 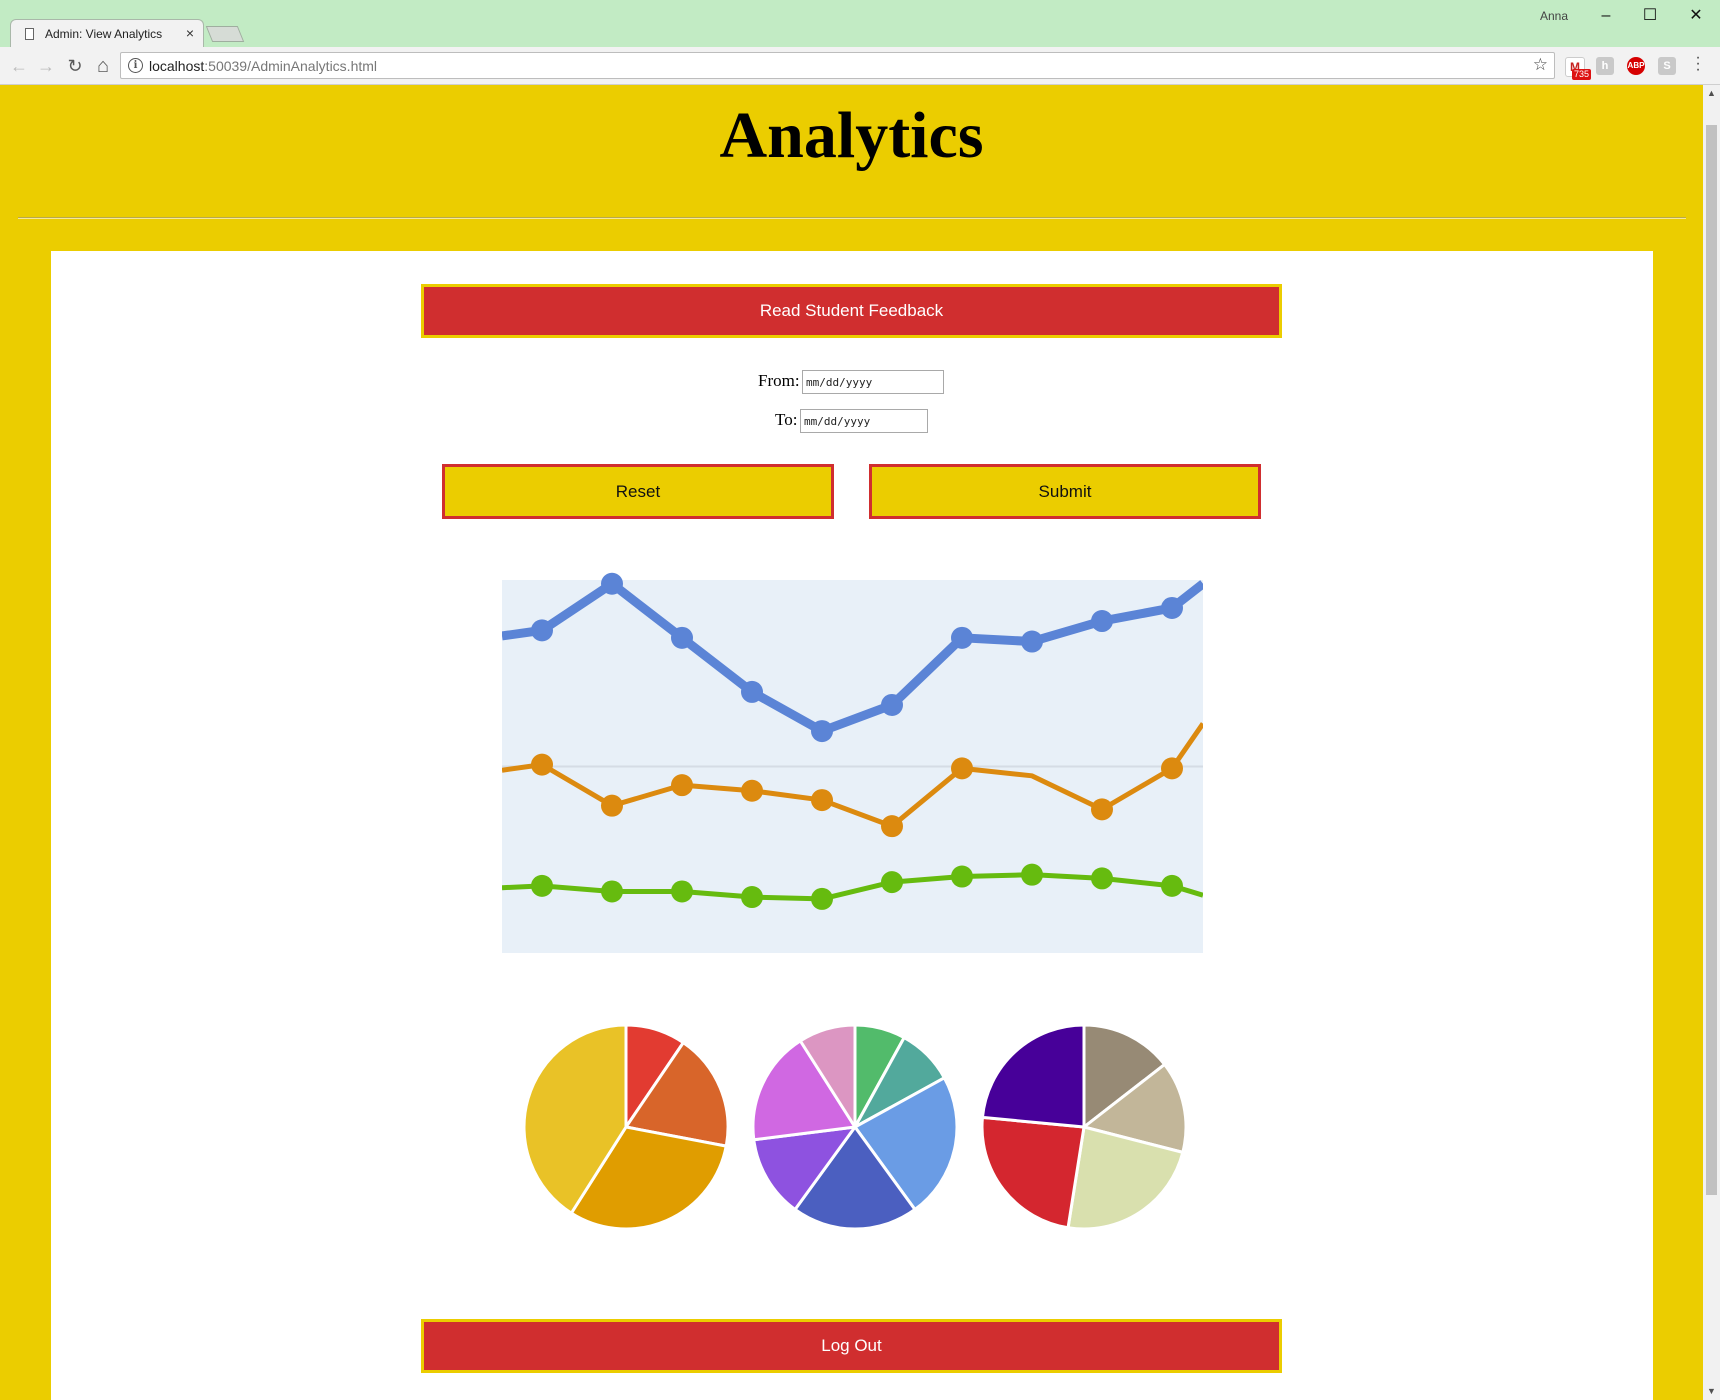 What do you see at coordinates (1636, 66) in the screenshot?
I see `adblock-icon: ABP` at bounding box center [1636, 66].